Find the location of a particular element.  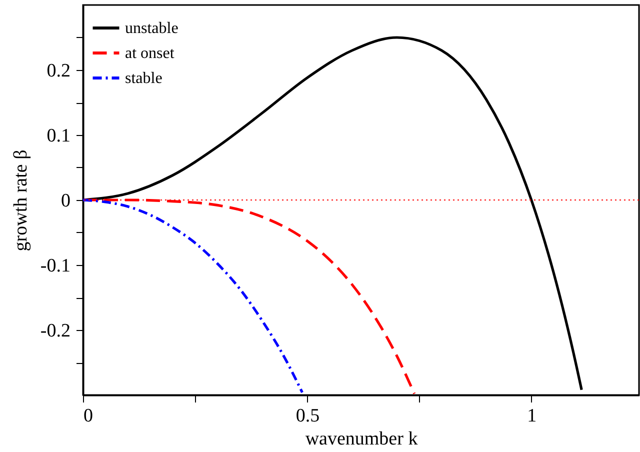

x-axis-title: wavenumber k is located at coordinates (361, 439).